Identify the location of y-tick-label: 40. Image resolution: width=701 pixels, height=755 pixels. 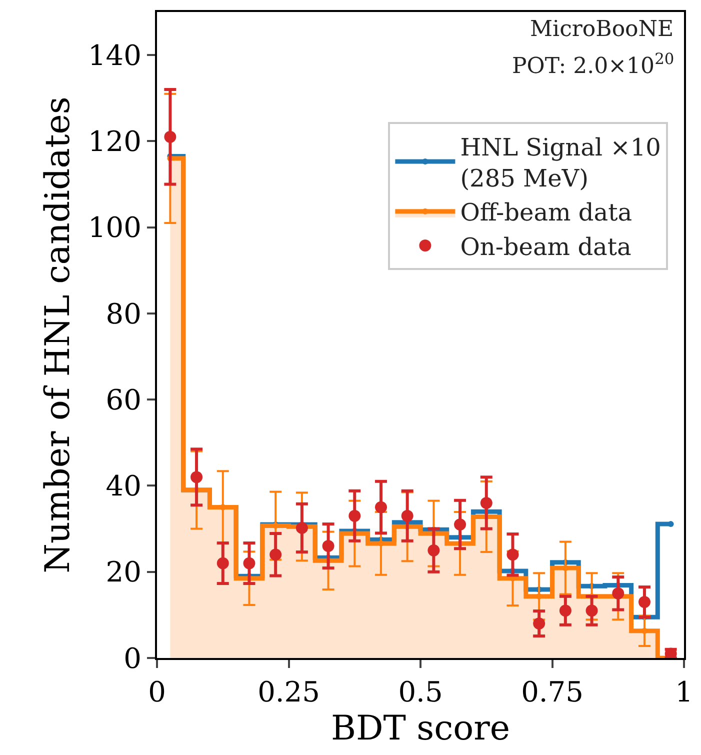
(124, 486).